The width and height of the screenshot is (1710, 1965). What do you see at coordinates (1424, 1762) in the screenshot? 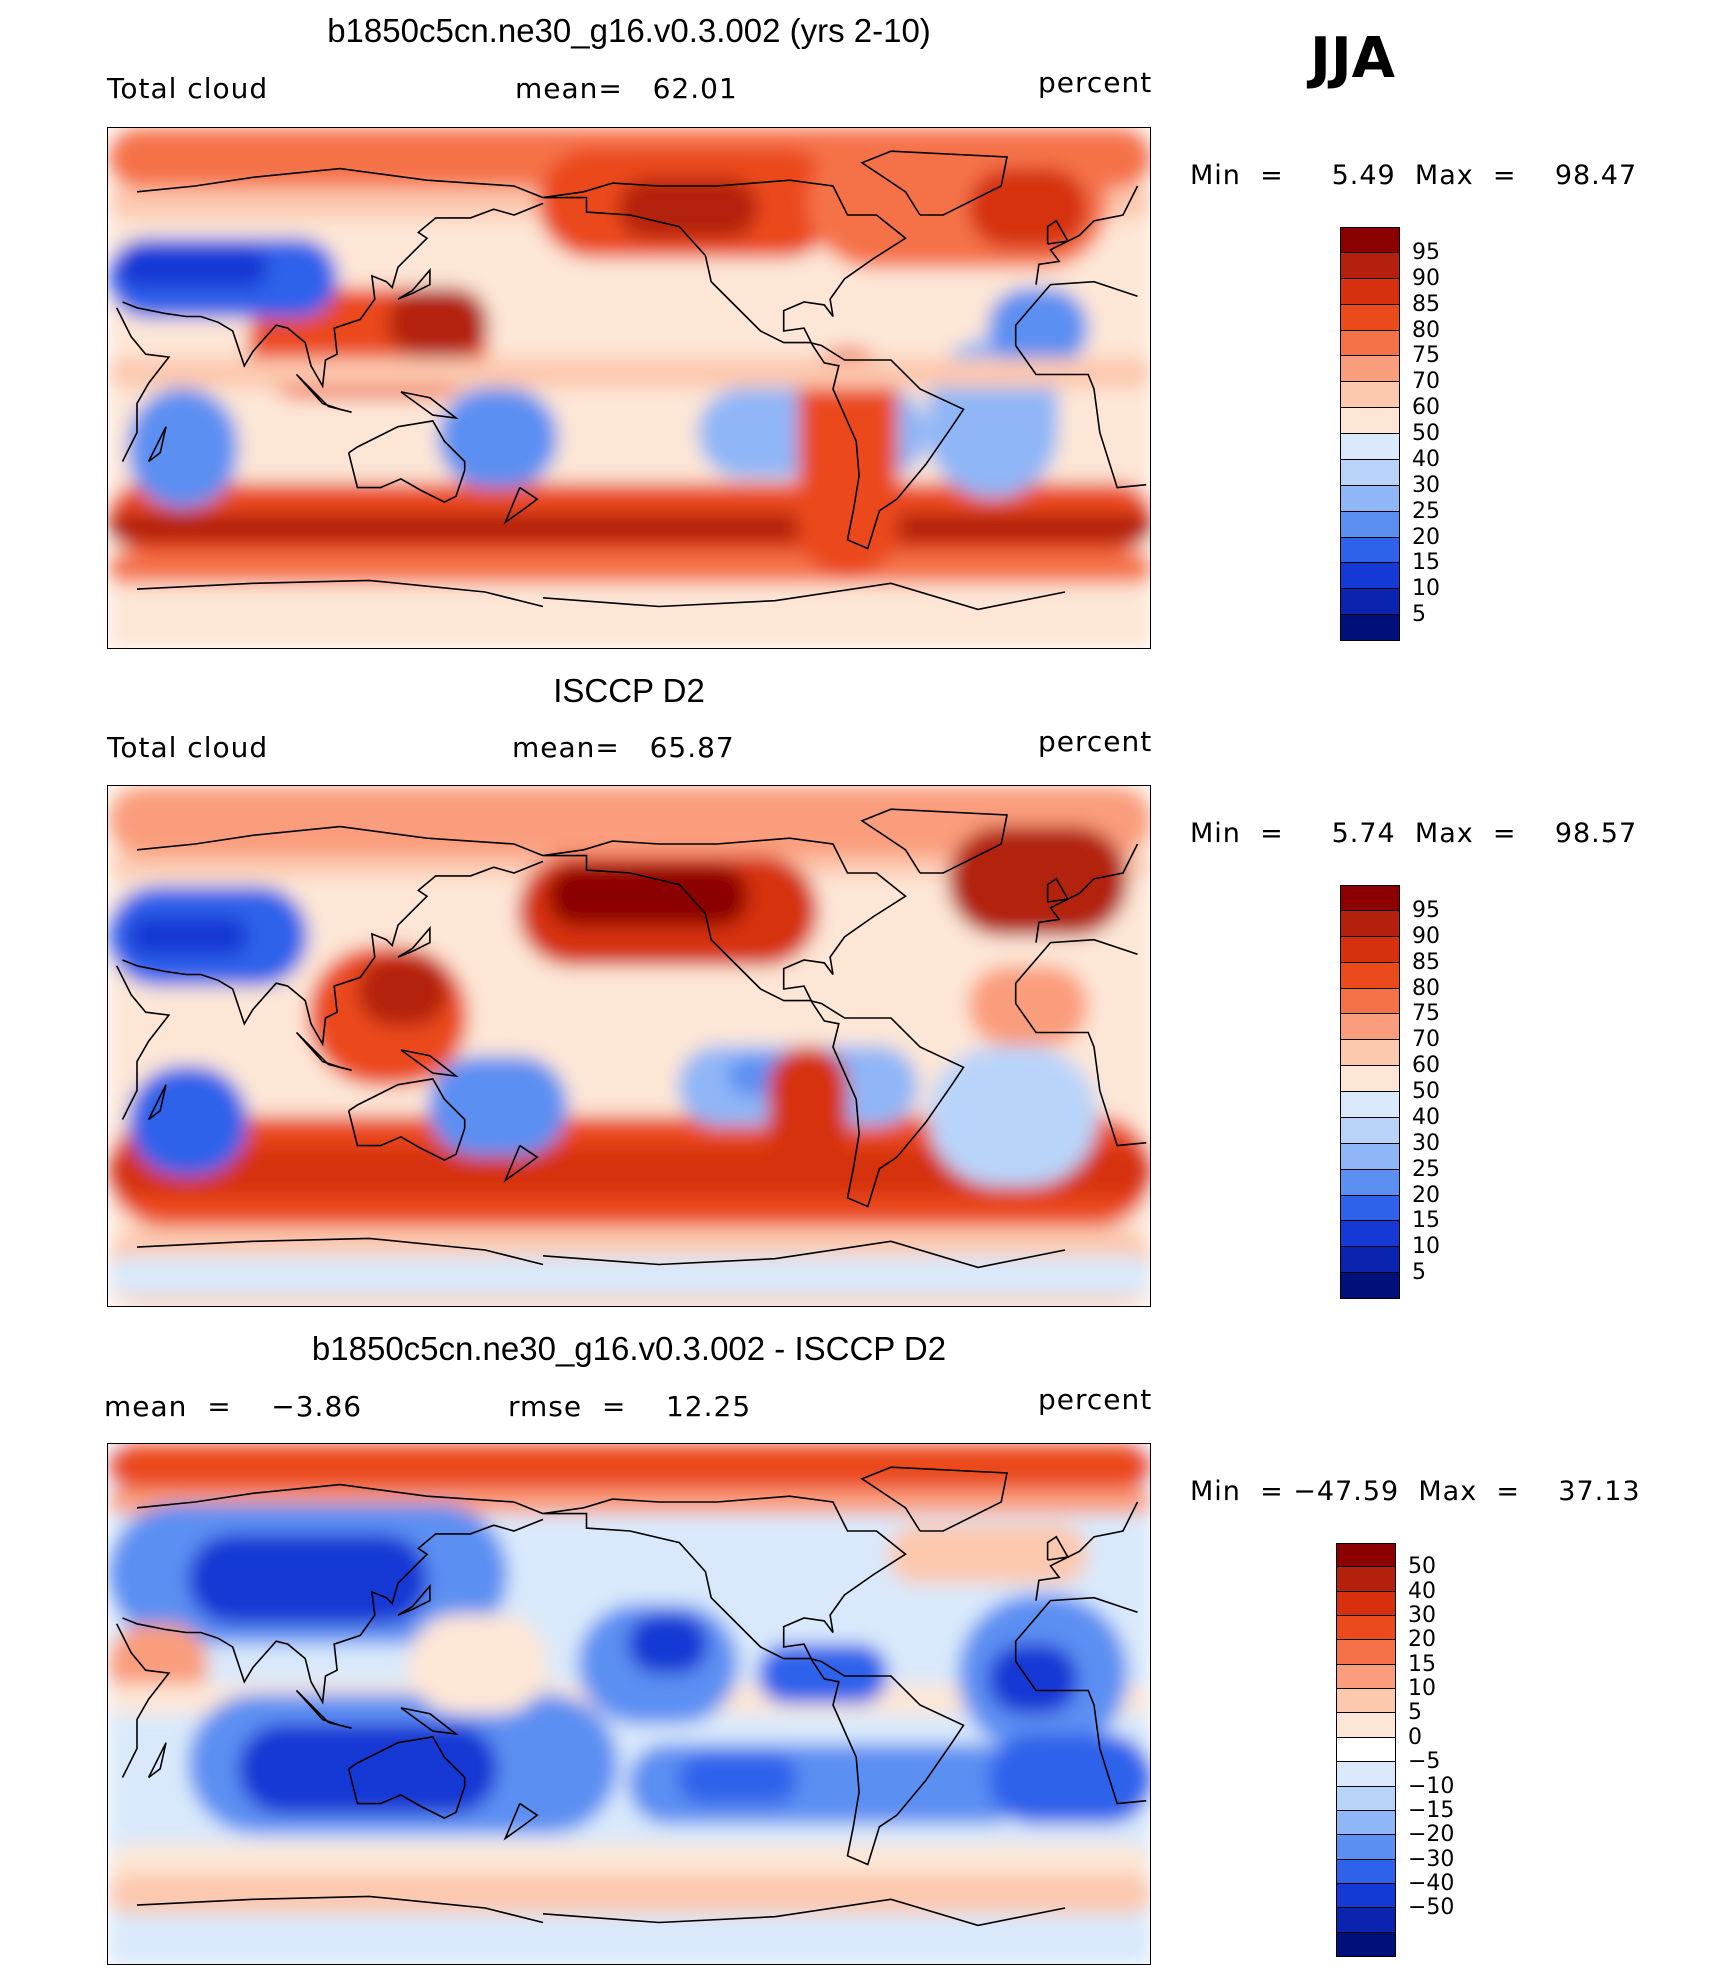
I see `colorbar-tick-label: −5` at bounding box center [1424, 1762].